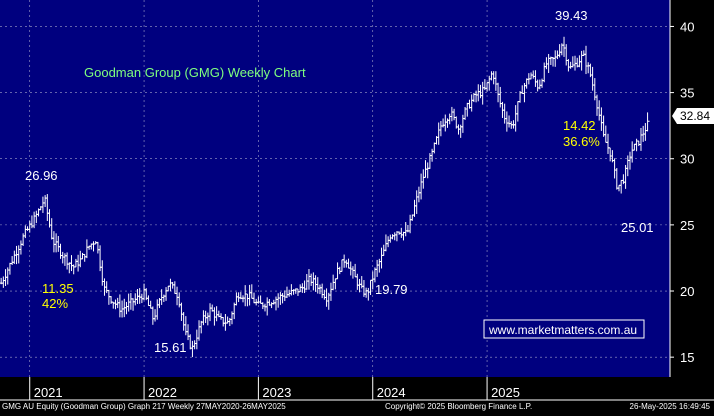 This screenshot has width=714, height=416. What do you see at coordinates (162, 392) in the screenshot?
I see `x-tick-label: 2022` at bounding box center [162, 392].